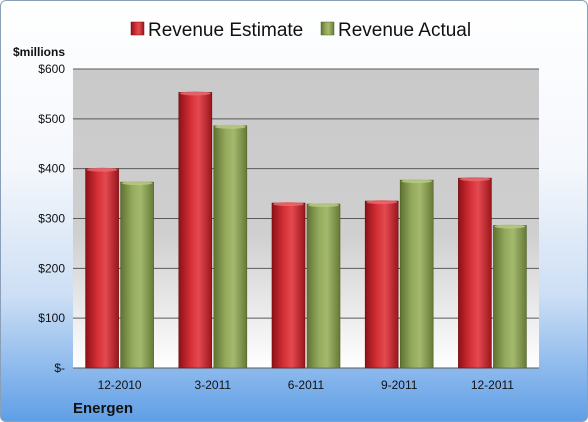 The width and height of the screenshot is (588, 422). Describe the element at coordinates (492, 385) in the screenshot. I see `x-tick-label: 12-2011` at that location.